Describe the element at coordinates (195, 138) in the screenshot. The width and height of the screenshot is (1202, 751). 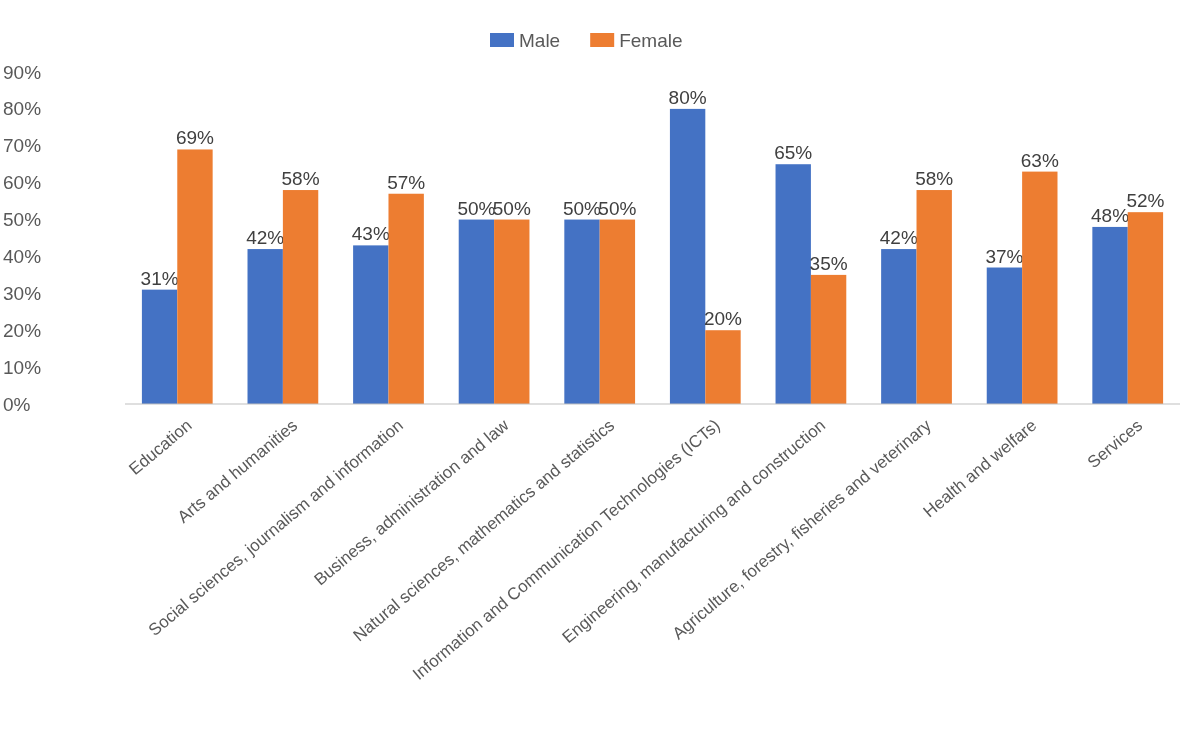
I see `data-label: 69%` at that location.